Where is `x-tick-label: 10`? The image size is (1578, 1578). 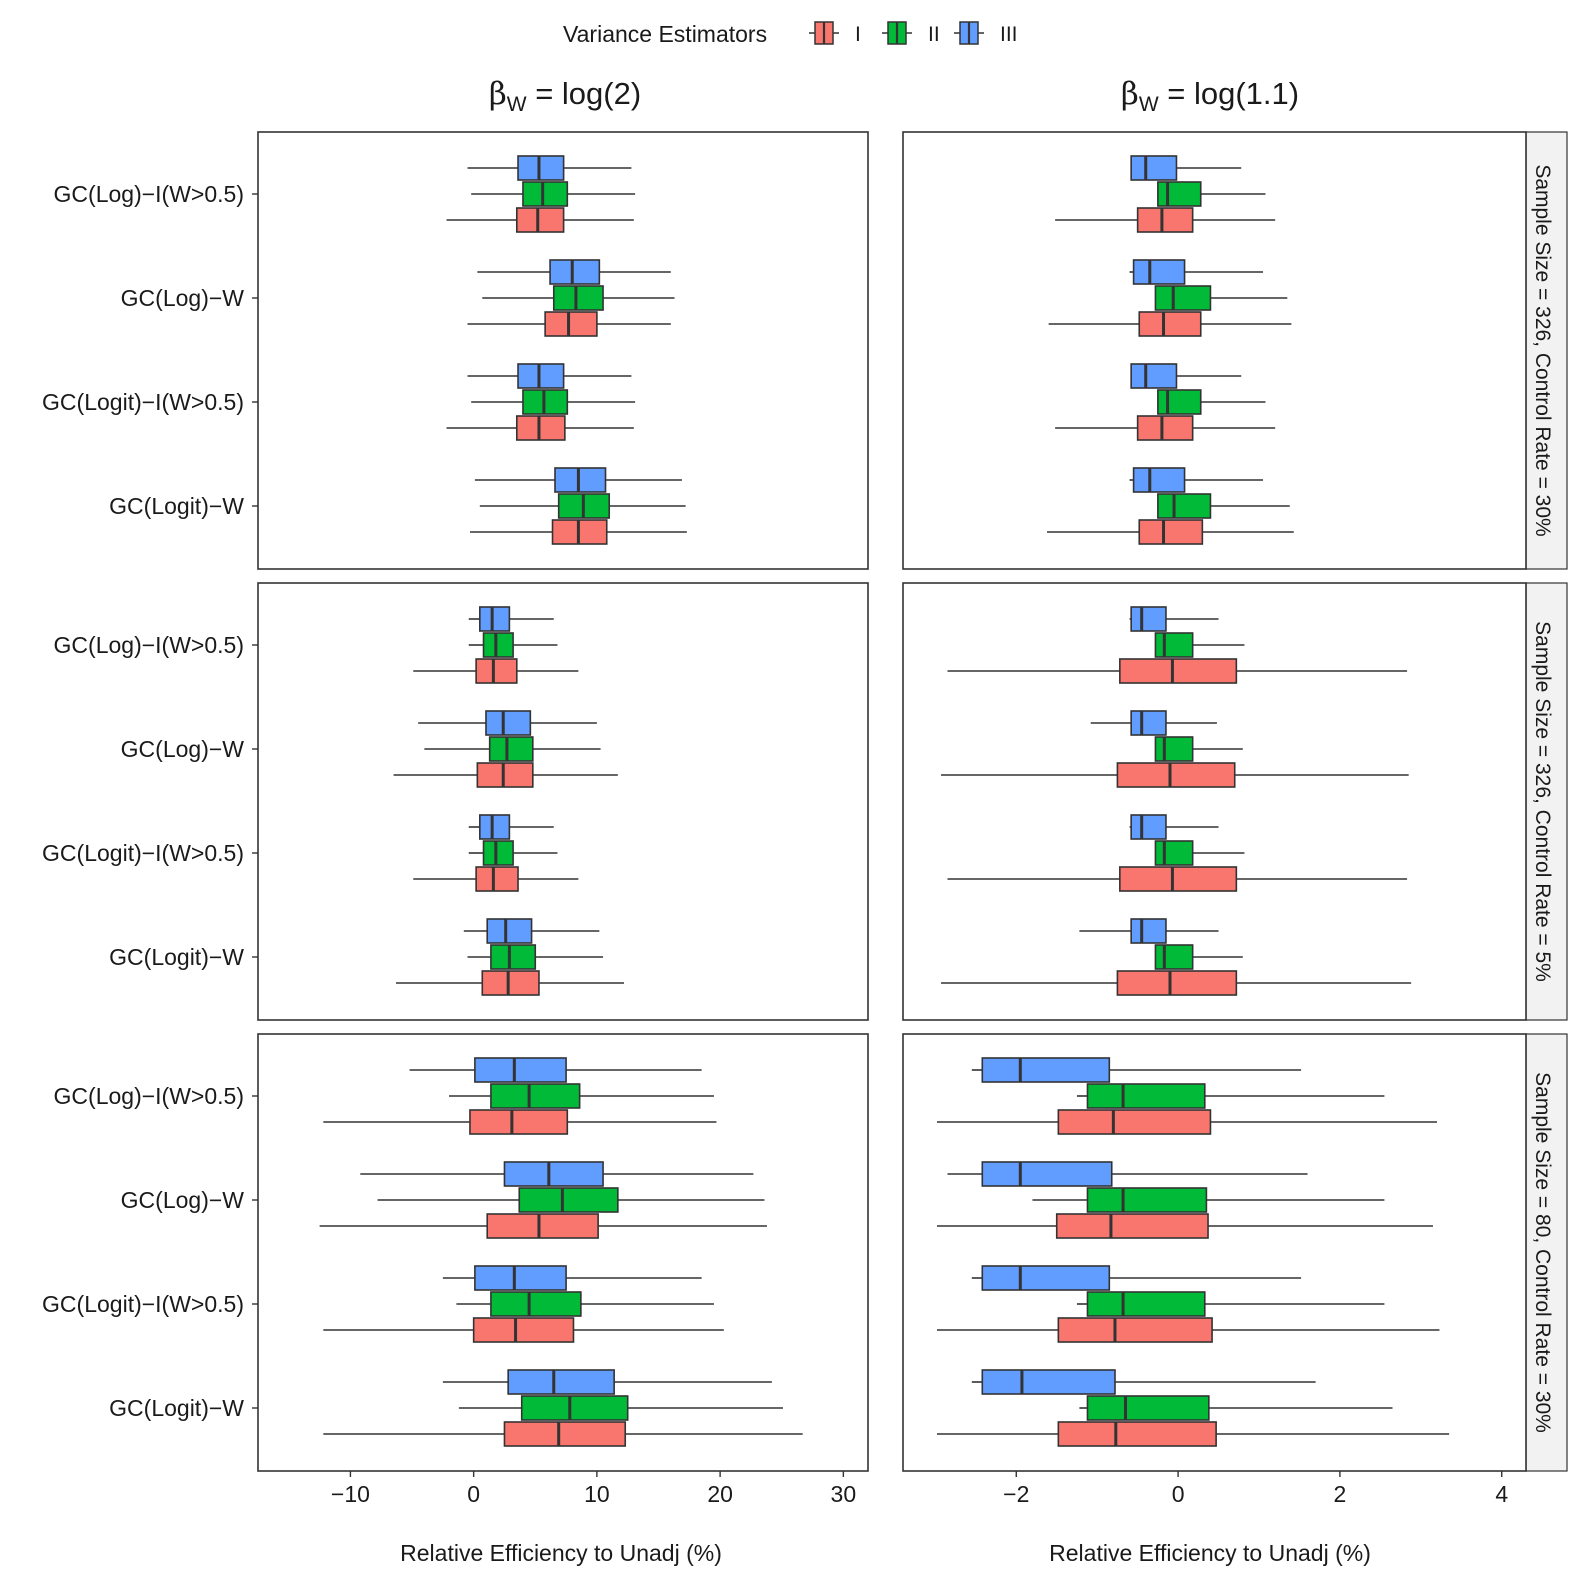
x-tick-label: 10 is located at coordinates (597, 1494).